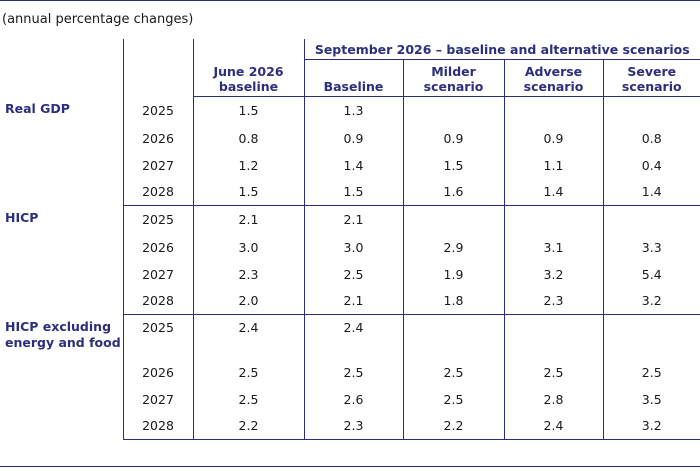  Describe the element at coordinates (248, 301) in the screenshot. I see `value-cell: 2.0` at that location.